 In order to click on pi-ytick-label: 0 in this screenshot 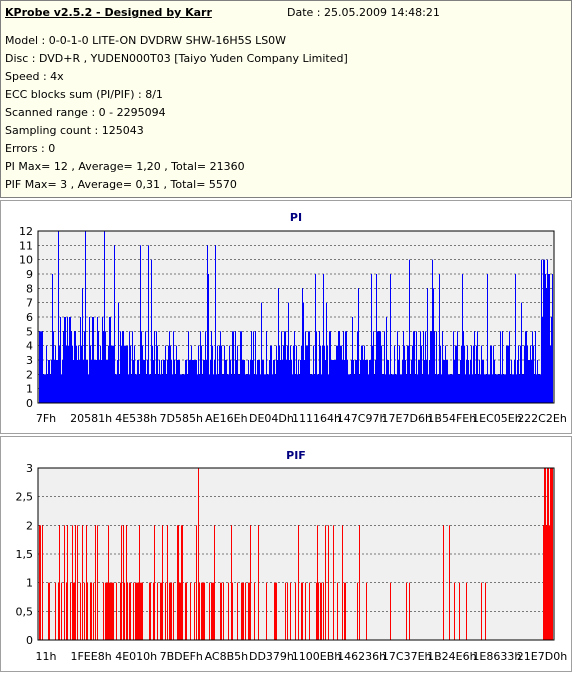, I will do `click(29, 403)`.